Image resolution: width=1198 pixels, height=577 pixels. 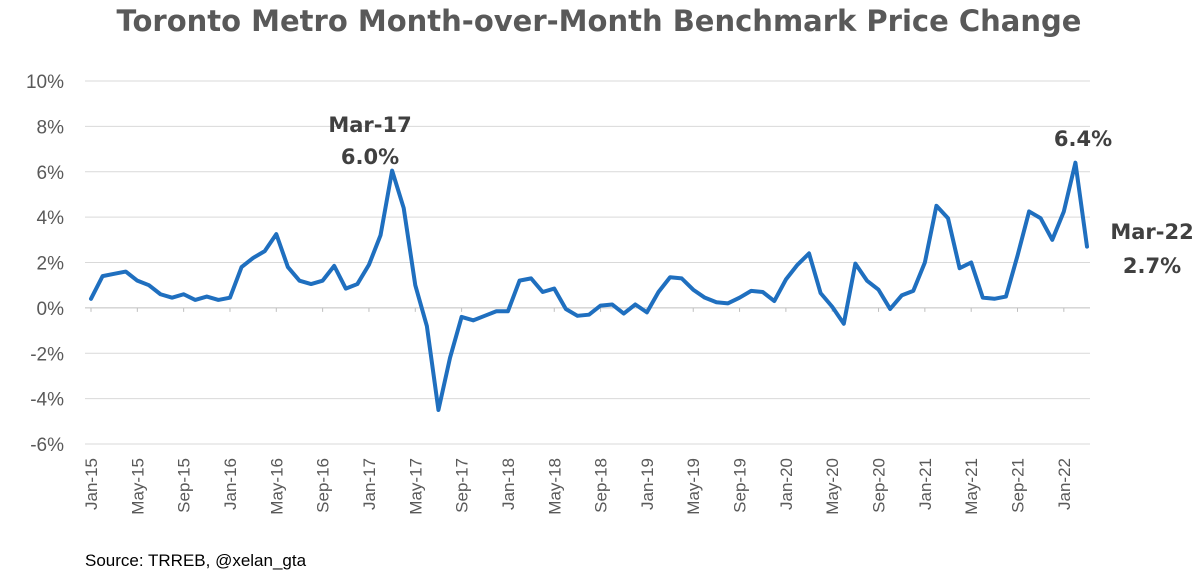 I want to click on y-tick-label: -4%, so click(x=47, y=400).